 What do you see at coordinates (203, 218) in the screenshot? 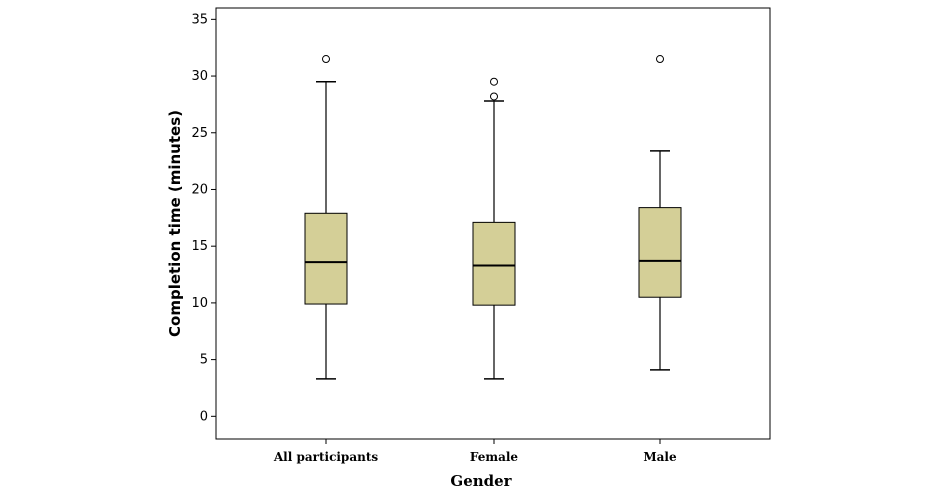
I see `y-axis: 0 5 10 15 20 25 30 35` at bounding box center [203, 218].